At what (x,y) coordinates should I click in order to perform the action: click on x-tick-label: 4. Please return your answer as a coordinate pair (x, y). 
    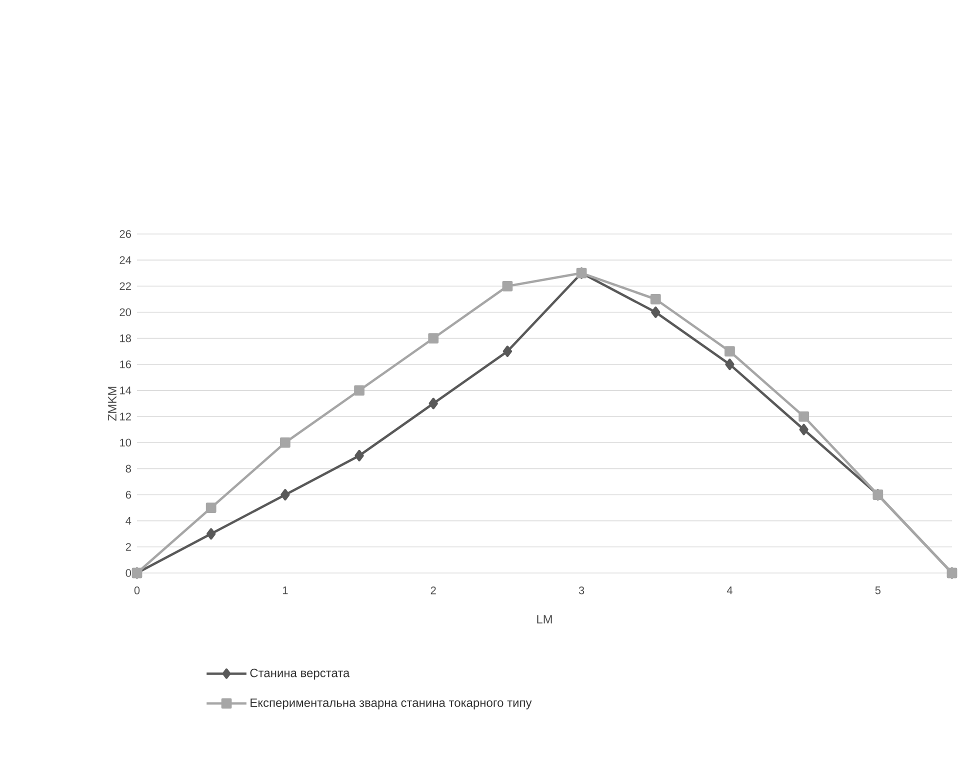
    Looking at the image, I should click on (729, 590).